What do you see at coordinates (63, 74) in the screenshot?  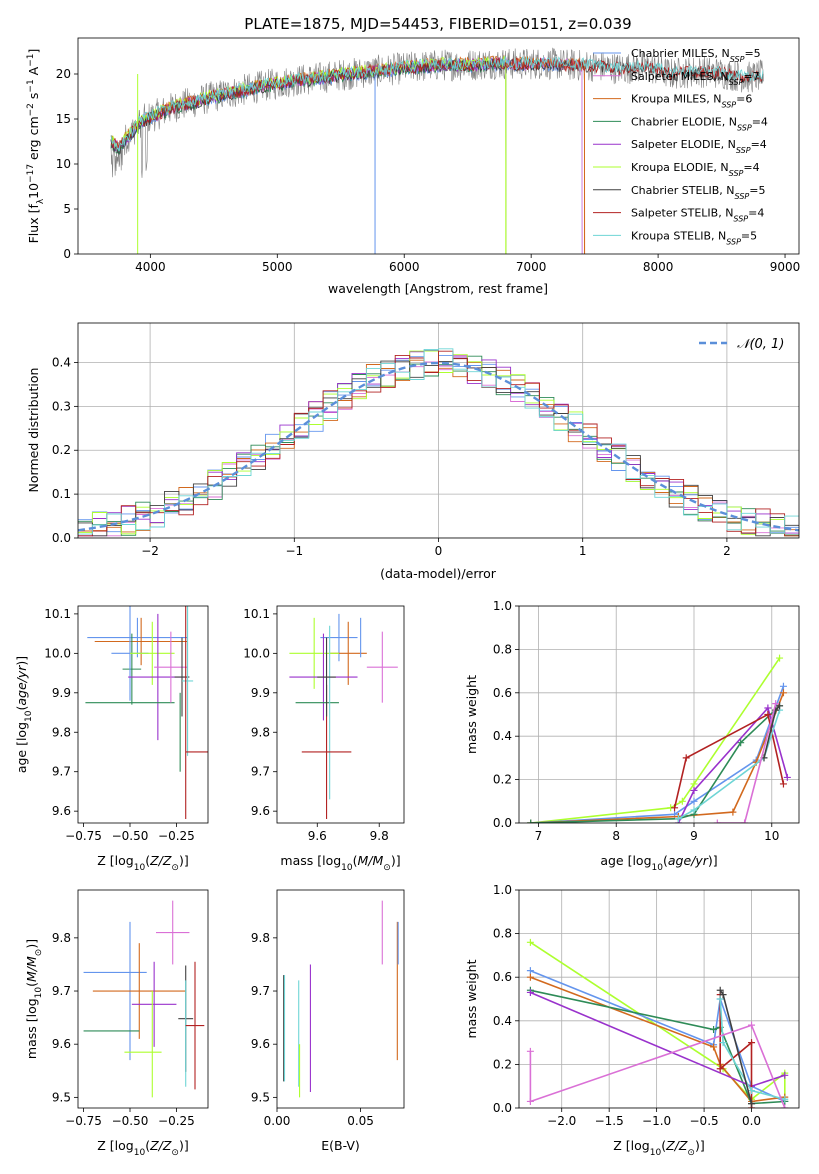 I see `y-tick-label: 20` at bounding box center [63, 74].